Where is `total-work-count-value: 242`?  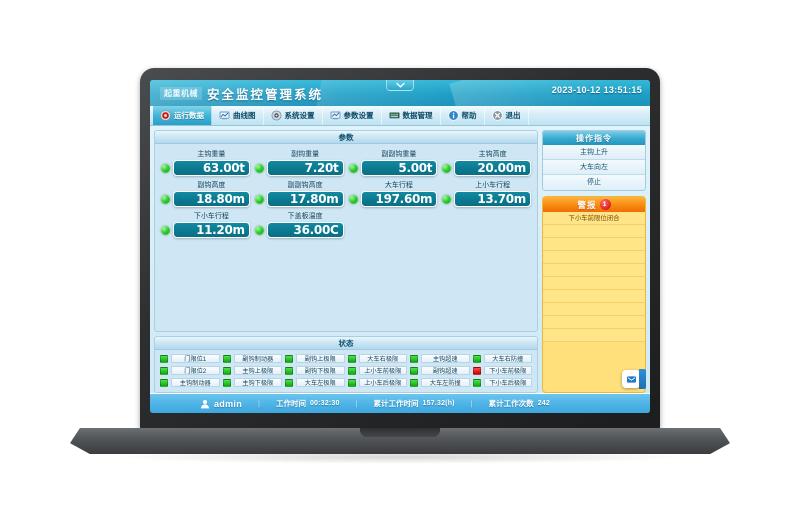 total-work-count-value: 242 is located at coordinates (543, 403).